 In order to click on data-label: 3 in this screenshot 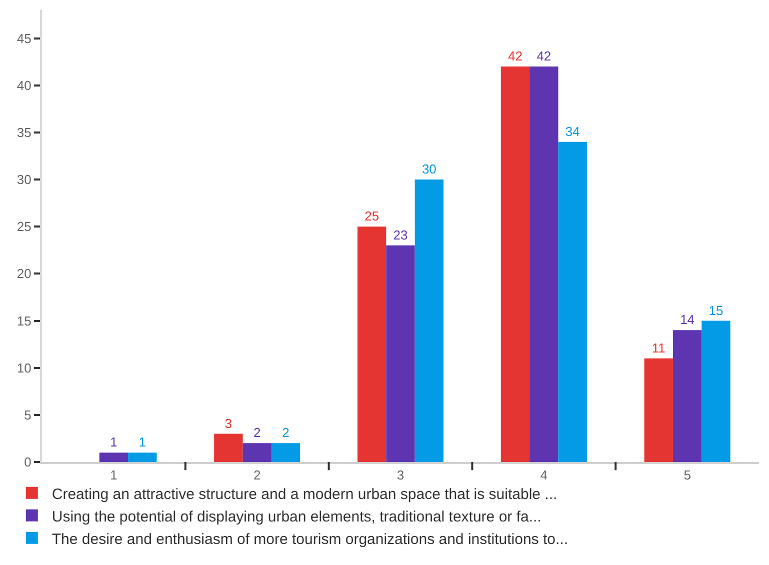, I will do `click(228, 423)`.